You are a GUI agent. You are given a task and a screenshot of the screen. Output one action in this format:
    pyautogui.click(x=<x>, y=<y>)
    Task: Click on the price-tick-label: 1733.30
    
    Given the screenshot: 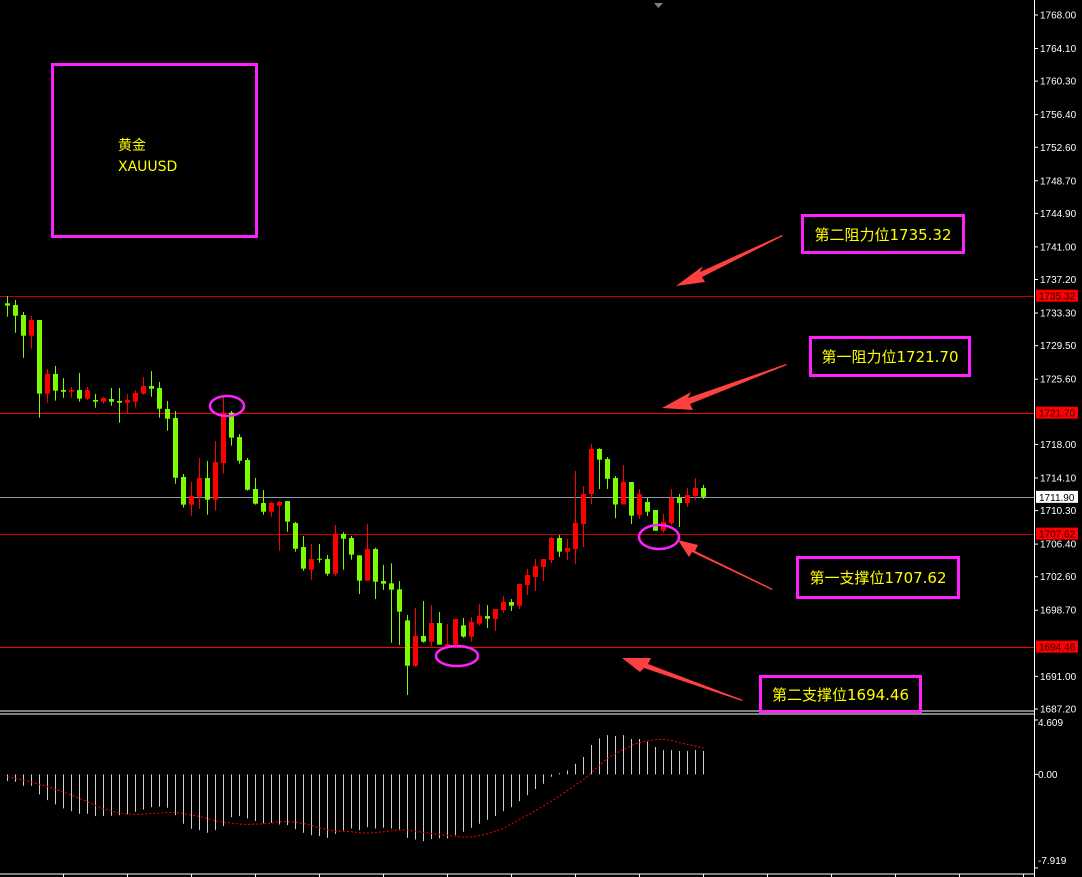 What is the action you would take?
    pyautogui.click(x=1058, y=314)
    